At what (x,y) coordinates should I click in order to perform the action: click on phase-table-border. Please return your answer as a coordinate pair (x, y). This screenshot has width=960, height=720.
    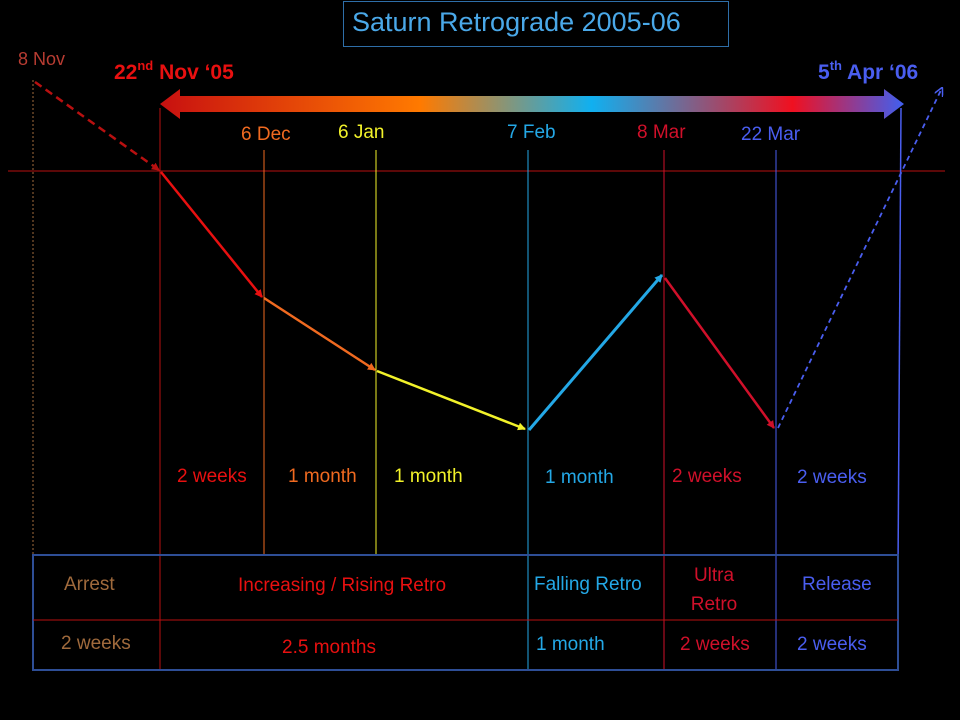
    Looking at the image, I should click on (465, 612).